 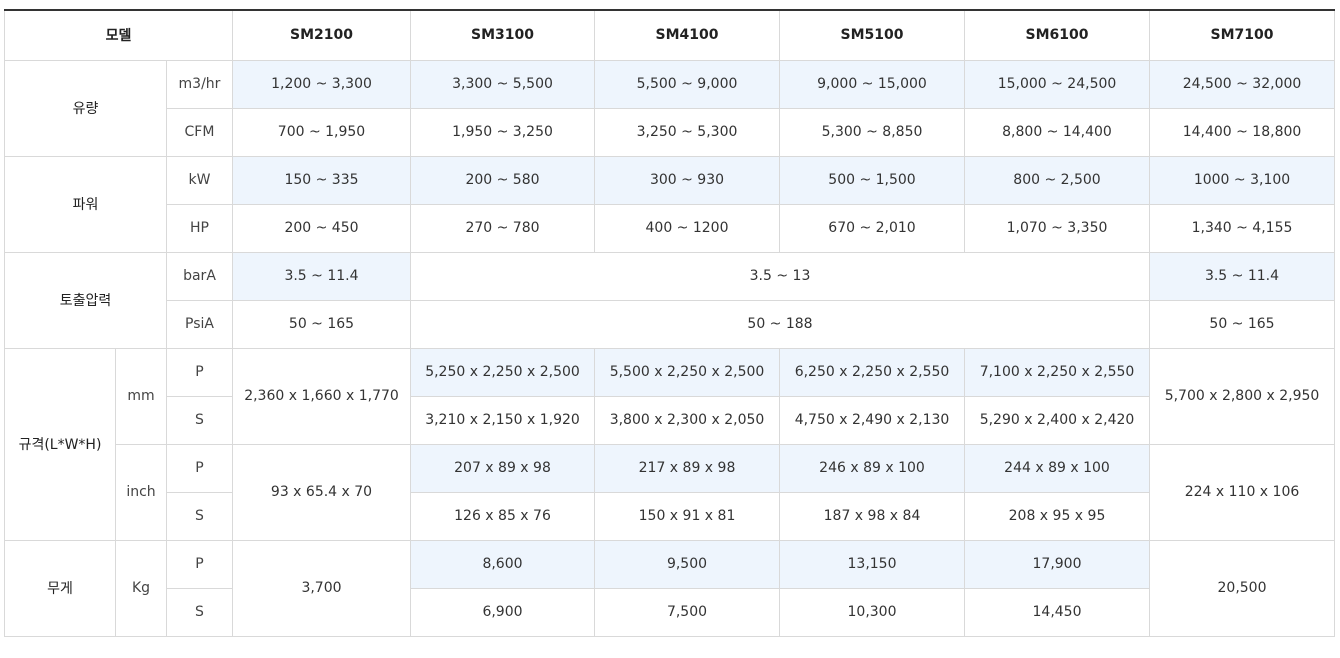 I want to click on model-header-sm3100: SM3100, so click(x=502, y=35).